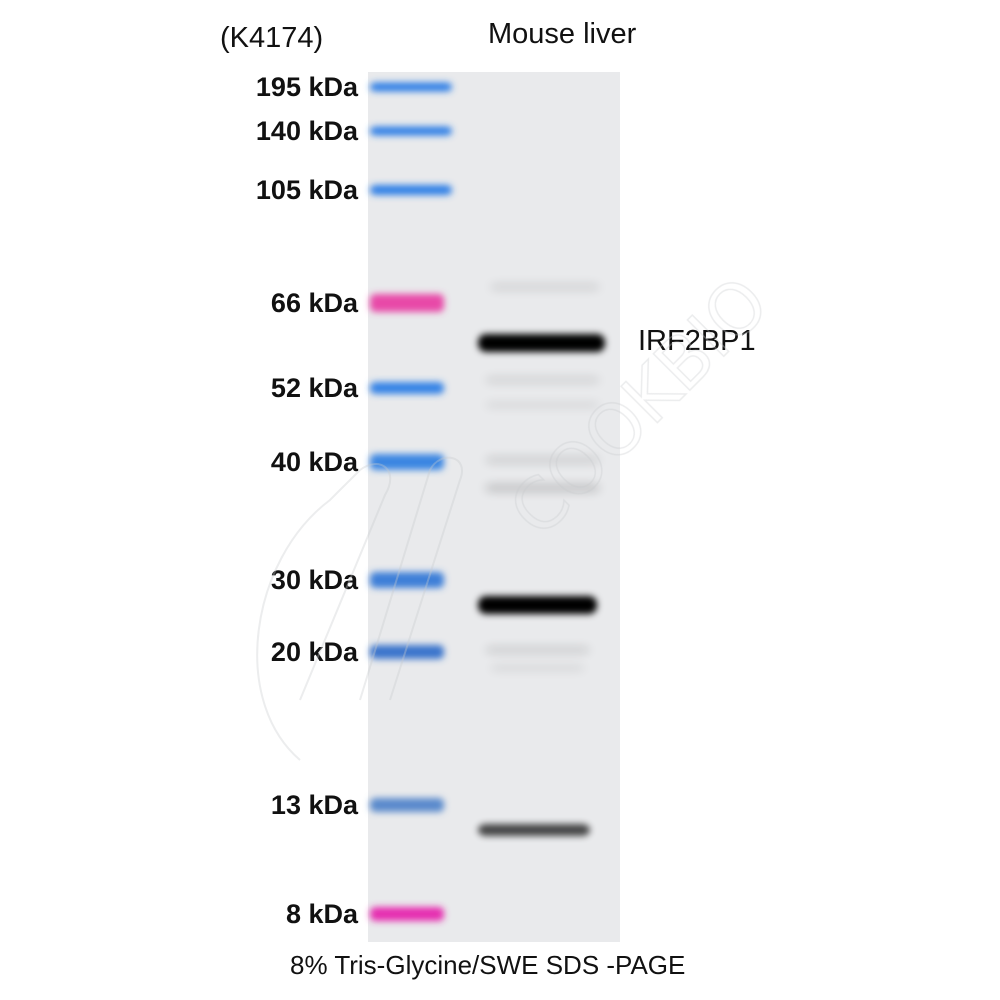  I want to click on marker-label: 66 kDa, so click(314, 303).